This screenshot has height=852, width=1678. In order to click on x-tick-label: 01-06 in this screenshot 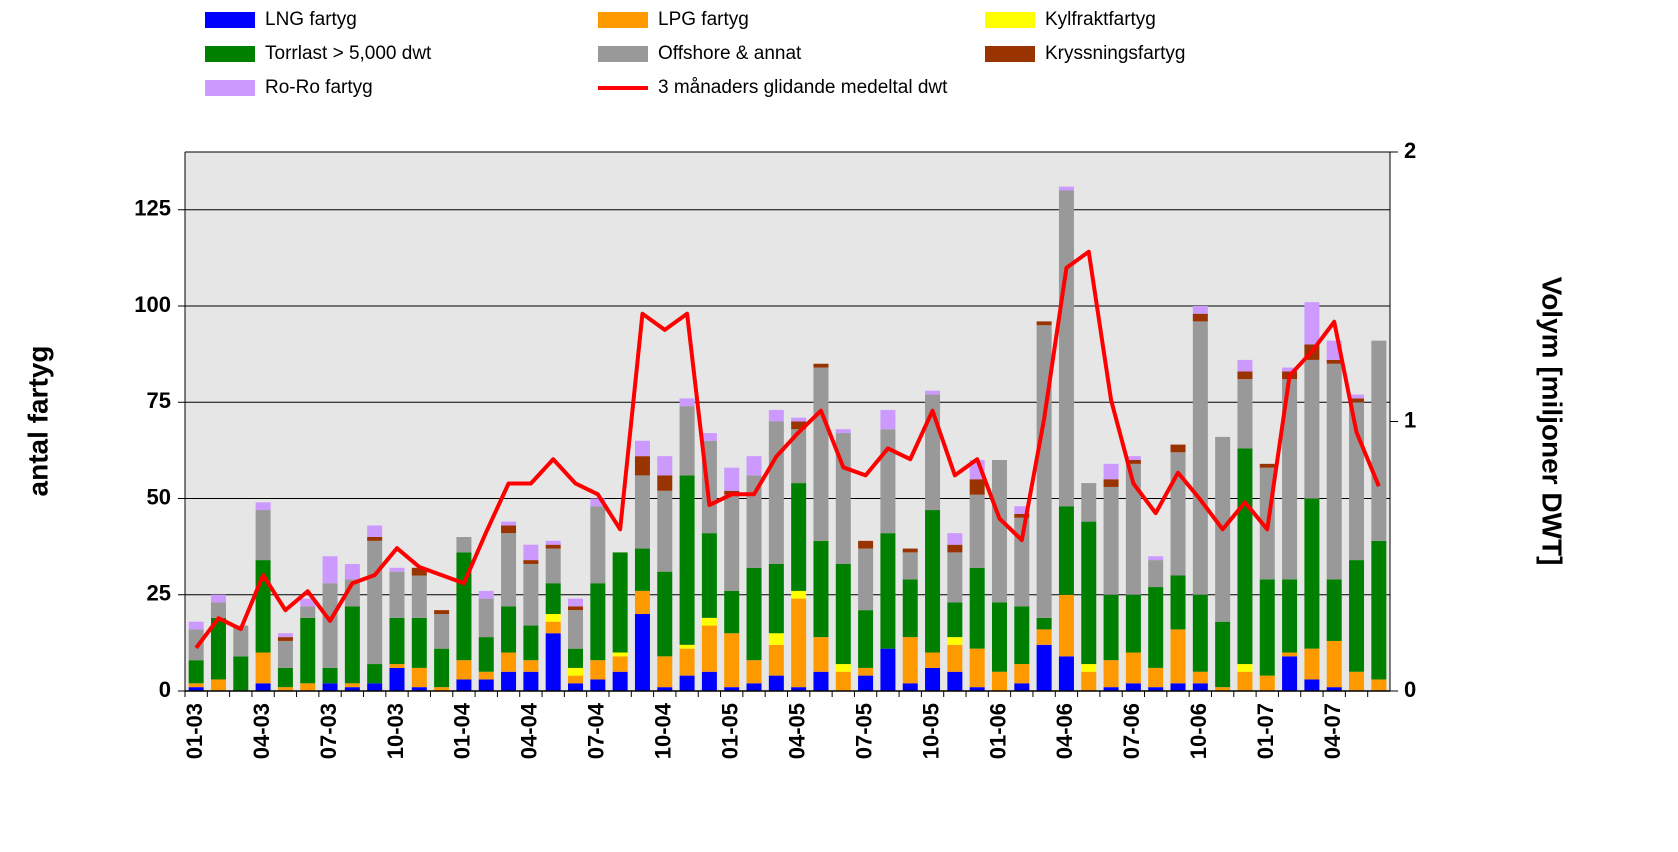, I will do `click(997, 731)`.